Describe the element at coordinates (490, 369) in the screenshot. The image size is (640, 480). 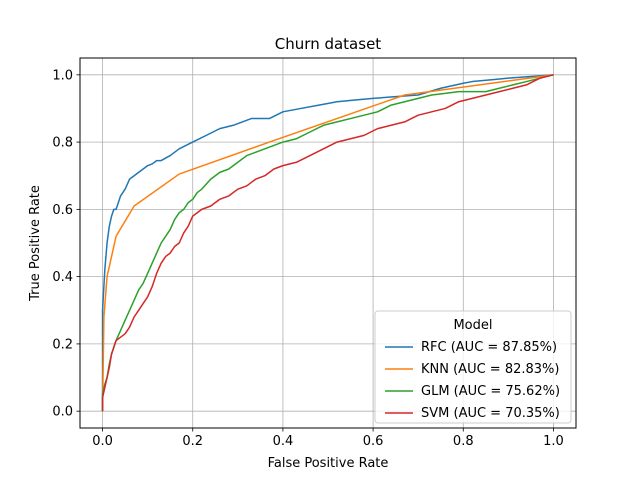
I see `legend-entry-label: KNN (AUC = 82.83%)` at that location.